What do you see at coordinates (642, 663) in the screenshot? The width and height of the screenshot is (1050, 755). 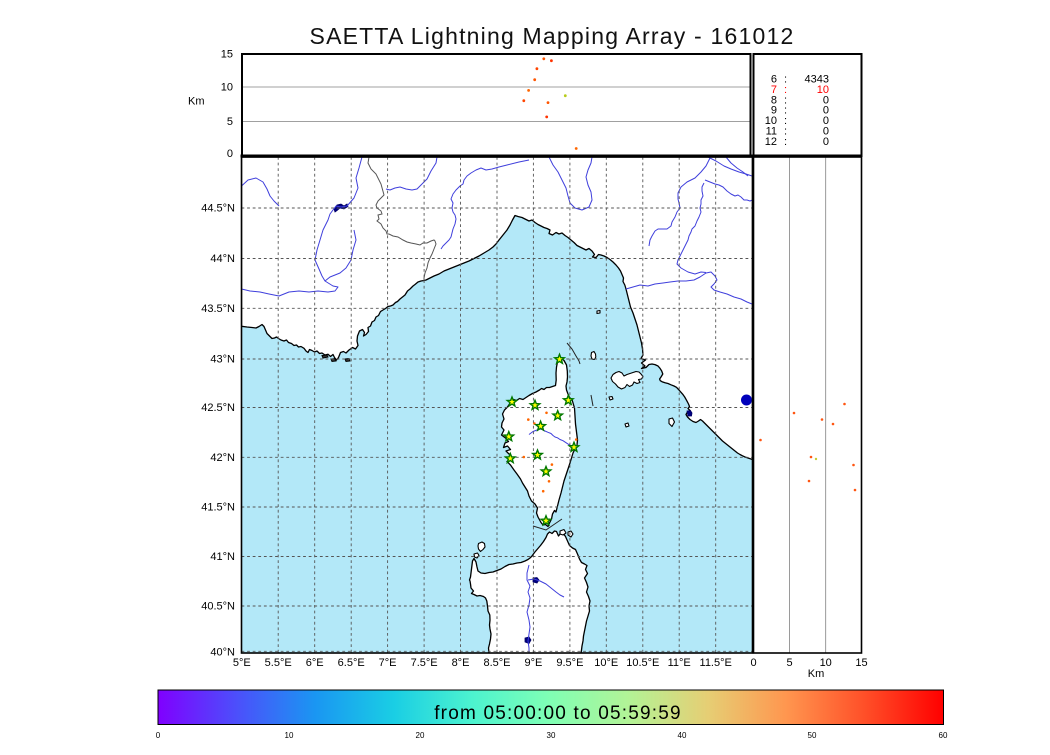 I see `svg-text: 10.5°E` at bounding box center [642, 663].